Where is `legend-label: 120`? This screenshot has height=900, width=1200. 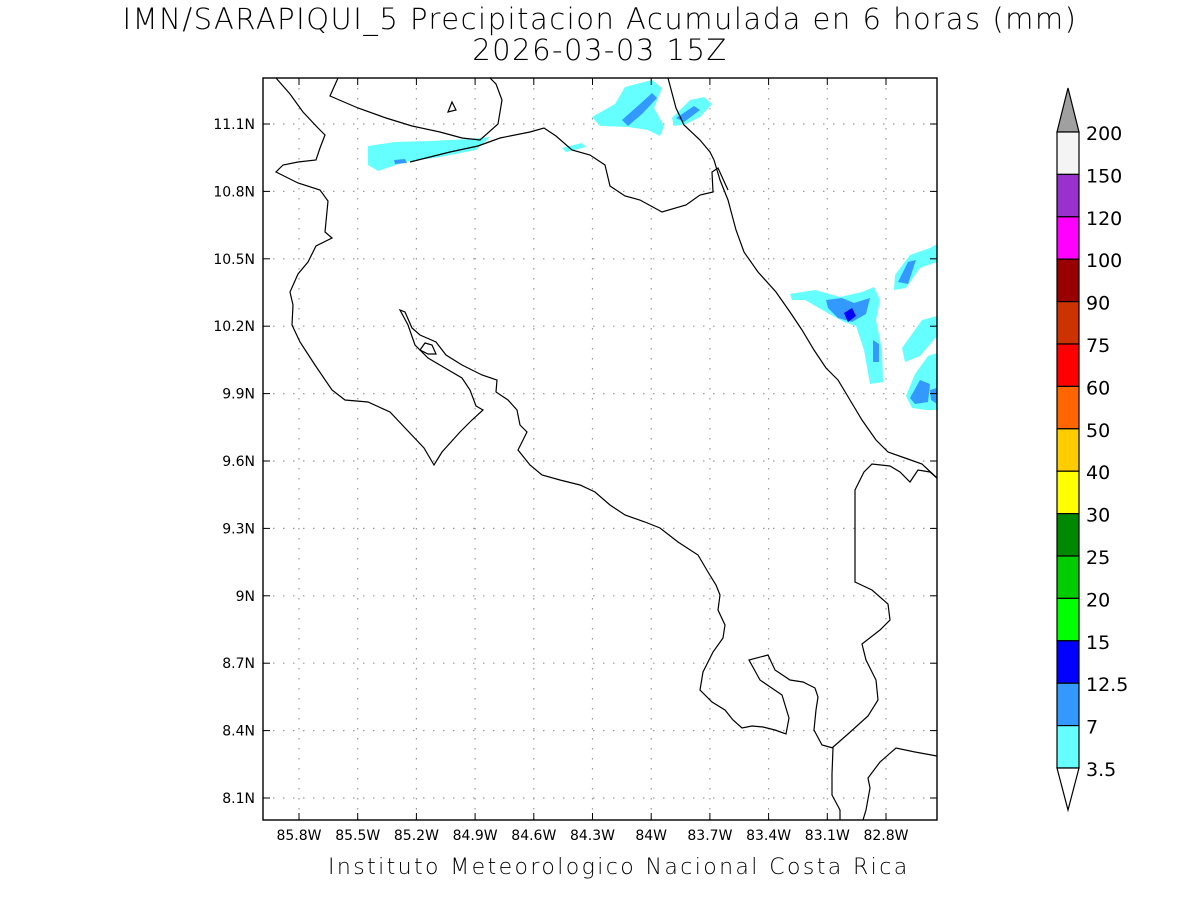 legend-label: 120 is located at coordinates (1104, 219).